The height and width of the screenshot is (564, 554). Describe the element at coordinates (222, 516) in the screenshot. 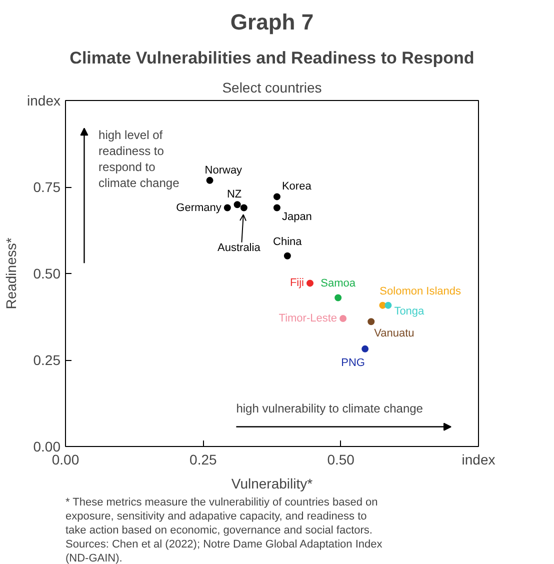

I see `text: * These metrics measure the vulnerabilitiy of countries based on exposure, sensitivity and adapative capacity, and readiness to take action based on economic, governance and social factors.` at that location.